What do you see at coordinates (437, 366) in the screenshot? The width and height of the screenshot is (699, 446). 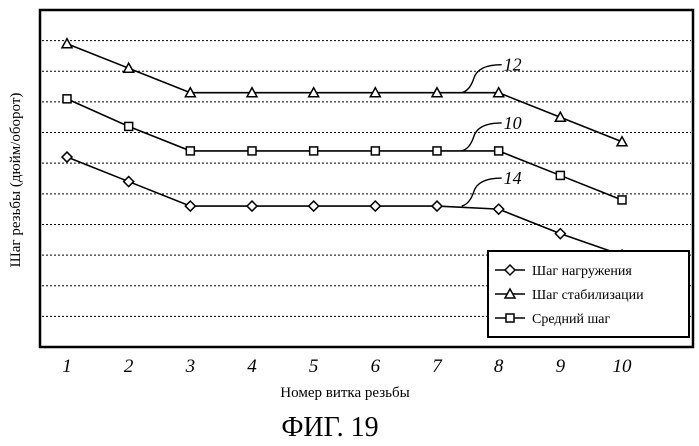 I see `x-tick-label: 7` at bounding box center [437, 366].